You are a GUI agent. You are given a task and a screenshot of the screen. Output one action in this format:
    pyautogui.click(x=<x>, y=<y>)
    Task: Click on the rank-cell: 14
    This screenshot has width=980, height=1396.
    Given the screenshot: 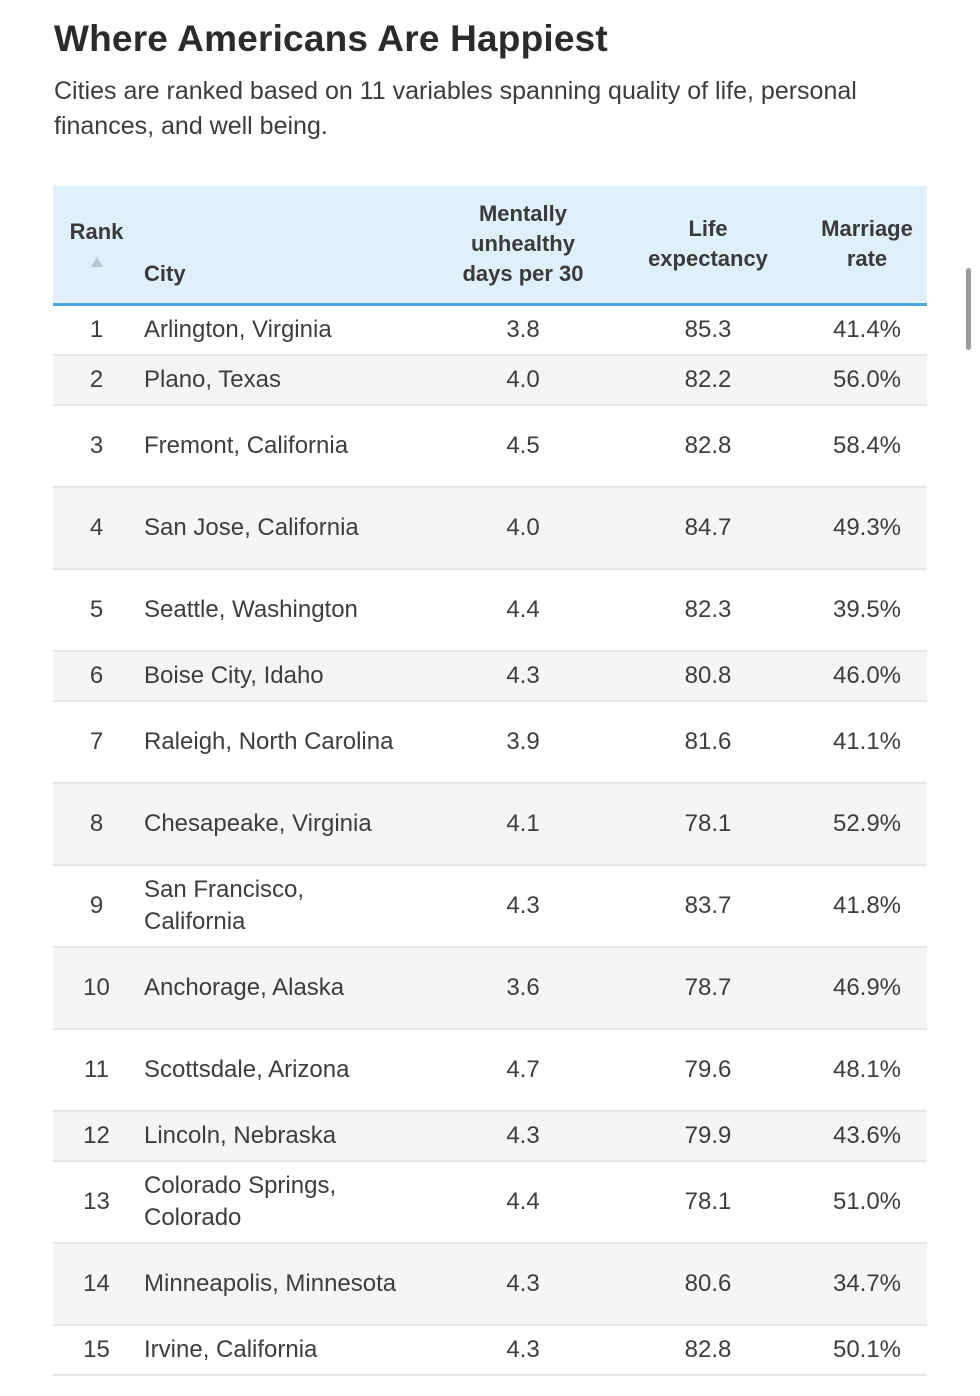 What is the action you would take?
    pyautogui.click(x=96, y=1284)
    